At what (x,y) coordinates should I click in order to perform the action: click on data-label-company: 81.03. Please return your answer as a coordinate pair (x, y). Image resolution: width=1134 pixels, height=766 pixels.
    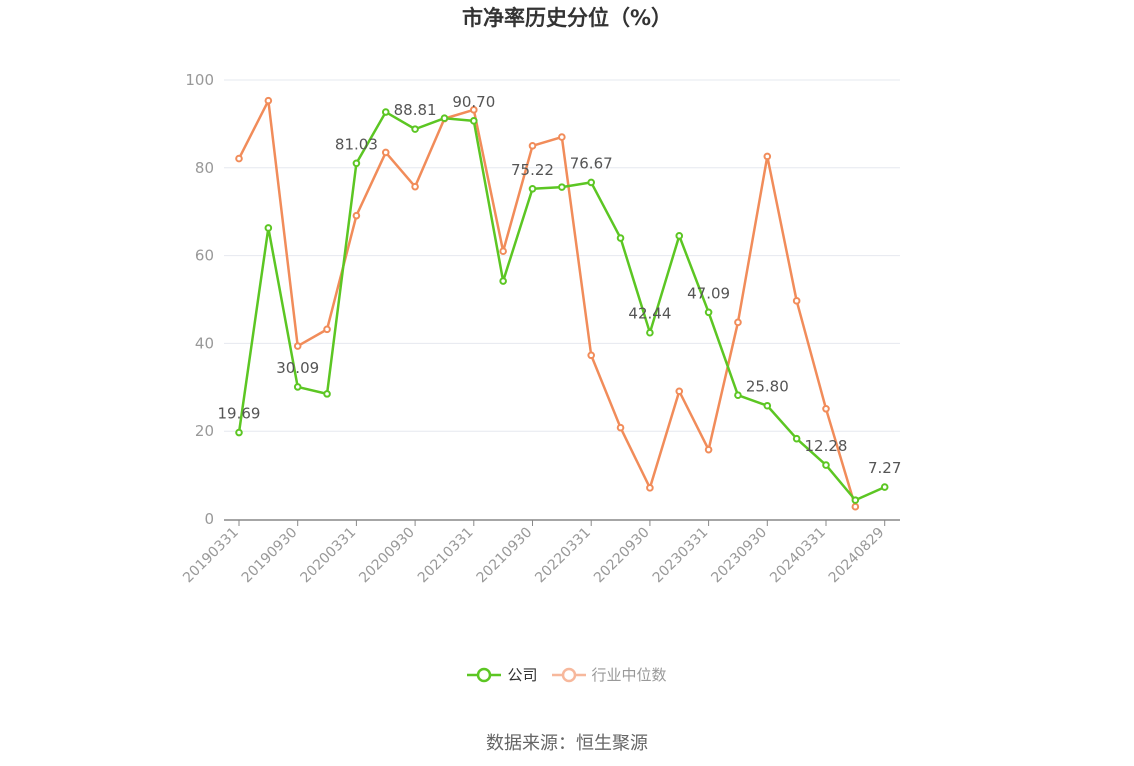
    Looking at the image, I should click on (356, 144).